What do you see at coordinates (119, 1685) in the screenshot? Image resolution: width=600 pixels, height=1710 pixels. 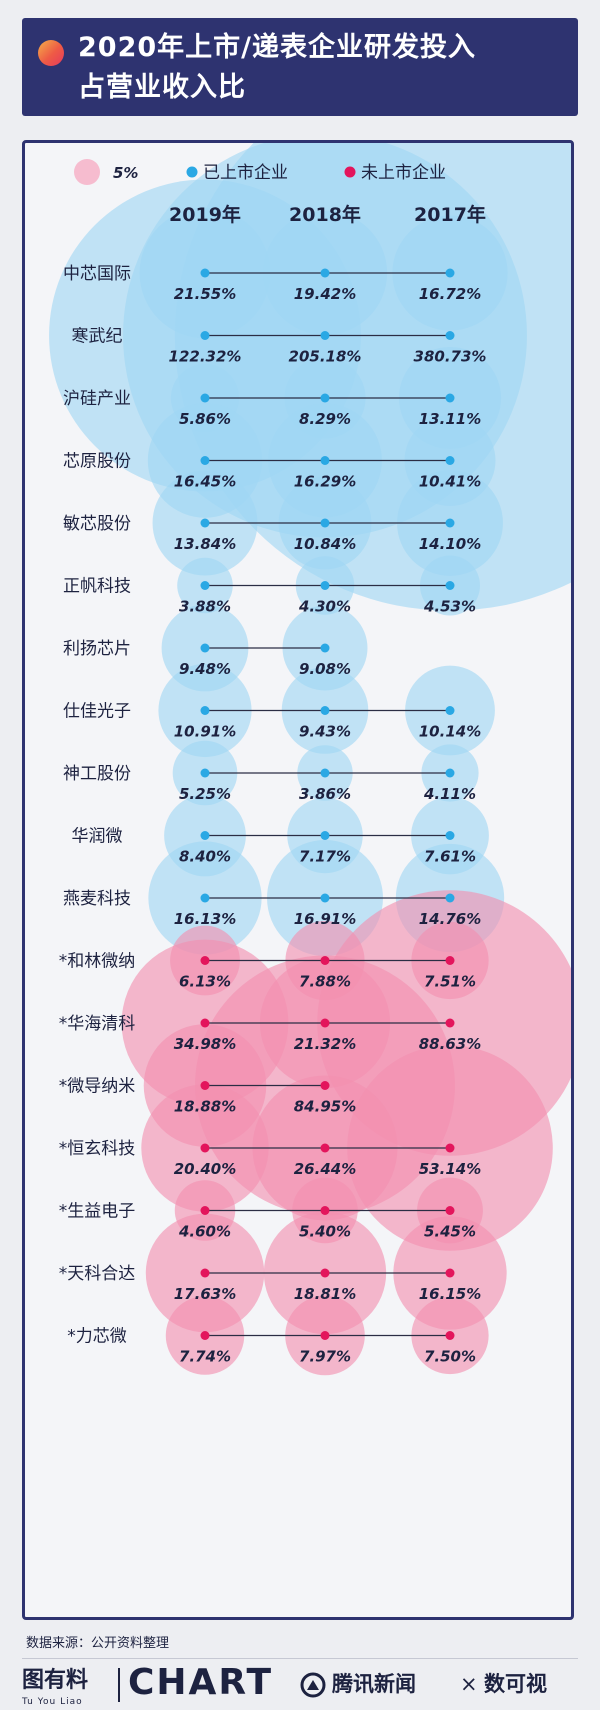 I see `brand-separator` at bounding box center [119, 1685].